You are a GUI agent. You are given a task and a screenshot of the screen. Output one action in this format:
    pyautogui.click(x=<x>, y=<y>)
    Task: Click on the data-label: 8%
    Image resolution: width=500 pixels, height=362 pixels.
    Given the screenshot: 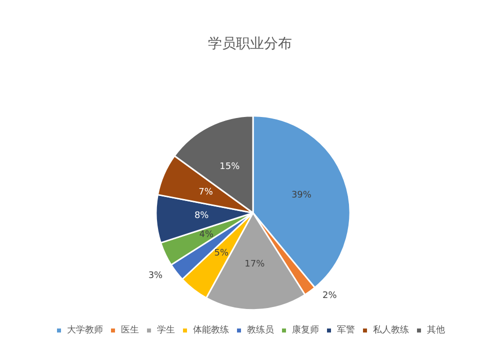 What is the action you would take?
    pyautogui.click(x=202, y=216)
    